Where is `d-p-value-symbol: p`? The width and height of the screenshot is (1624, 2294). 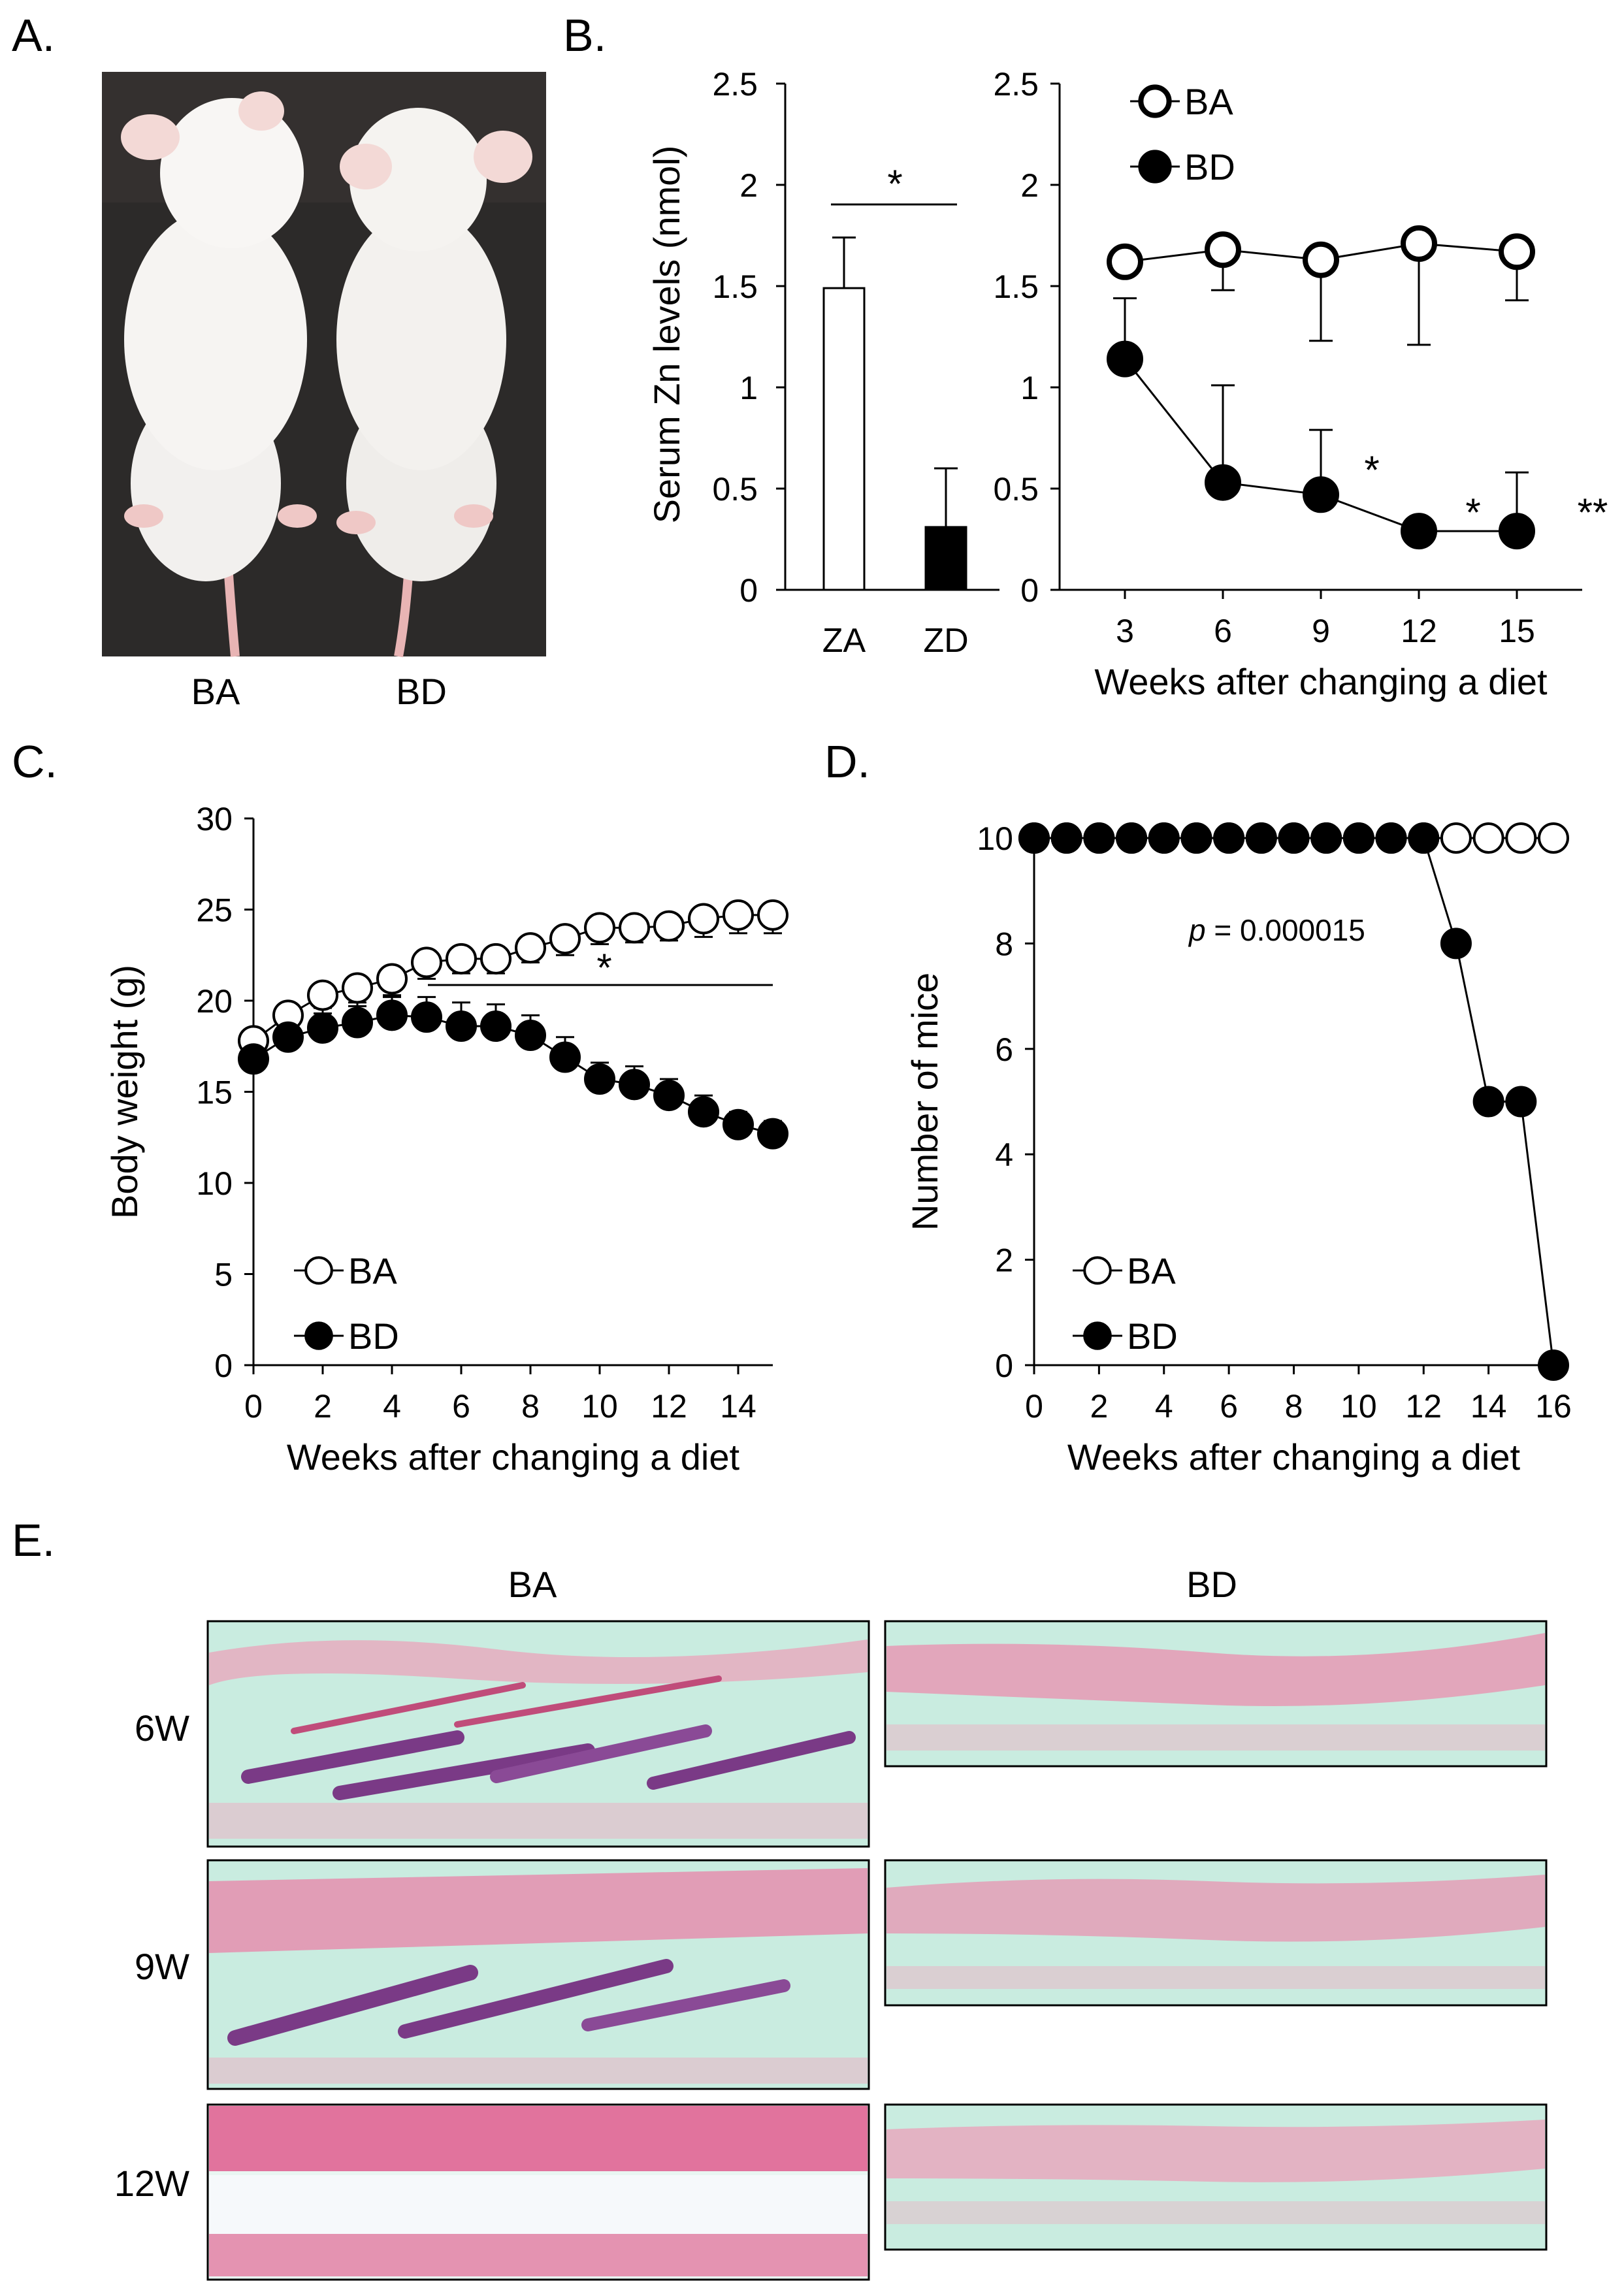
d-p-value-symbol: p is located at coordinates (1197, 930).